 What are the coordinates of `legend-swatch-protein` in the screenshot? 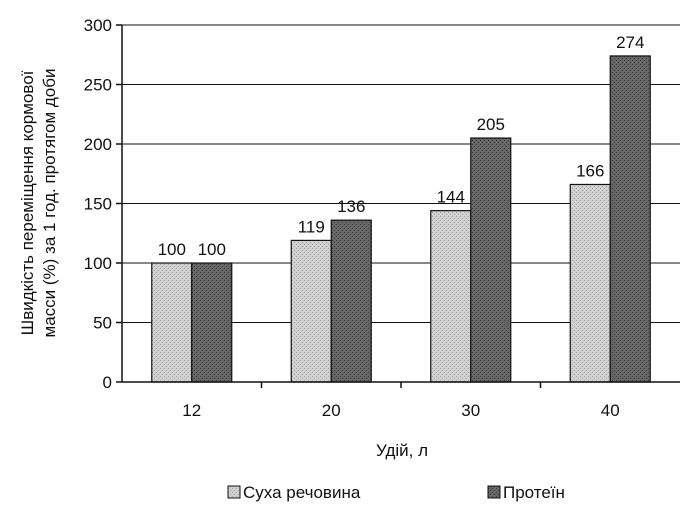 It's located at (494, 492).